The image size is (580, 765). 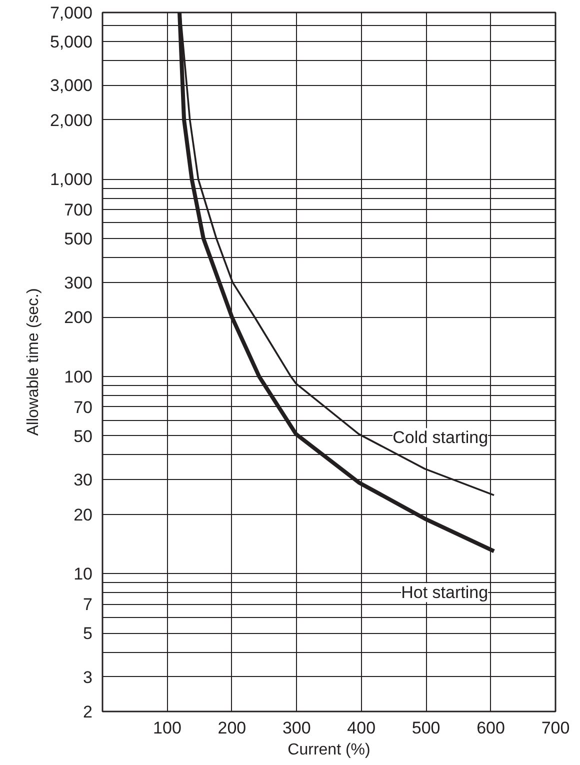 I want to click on y-tick-label: 70, so click(x=83, y=407).